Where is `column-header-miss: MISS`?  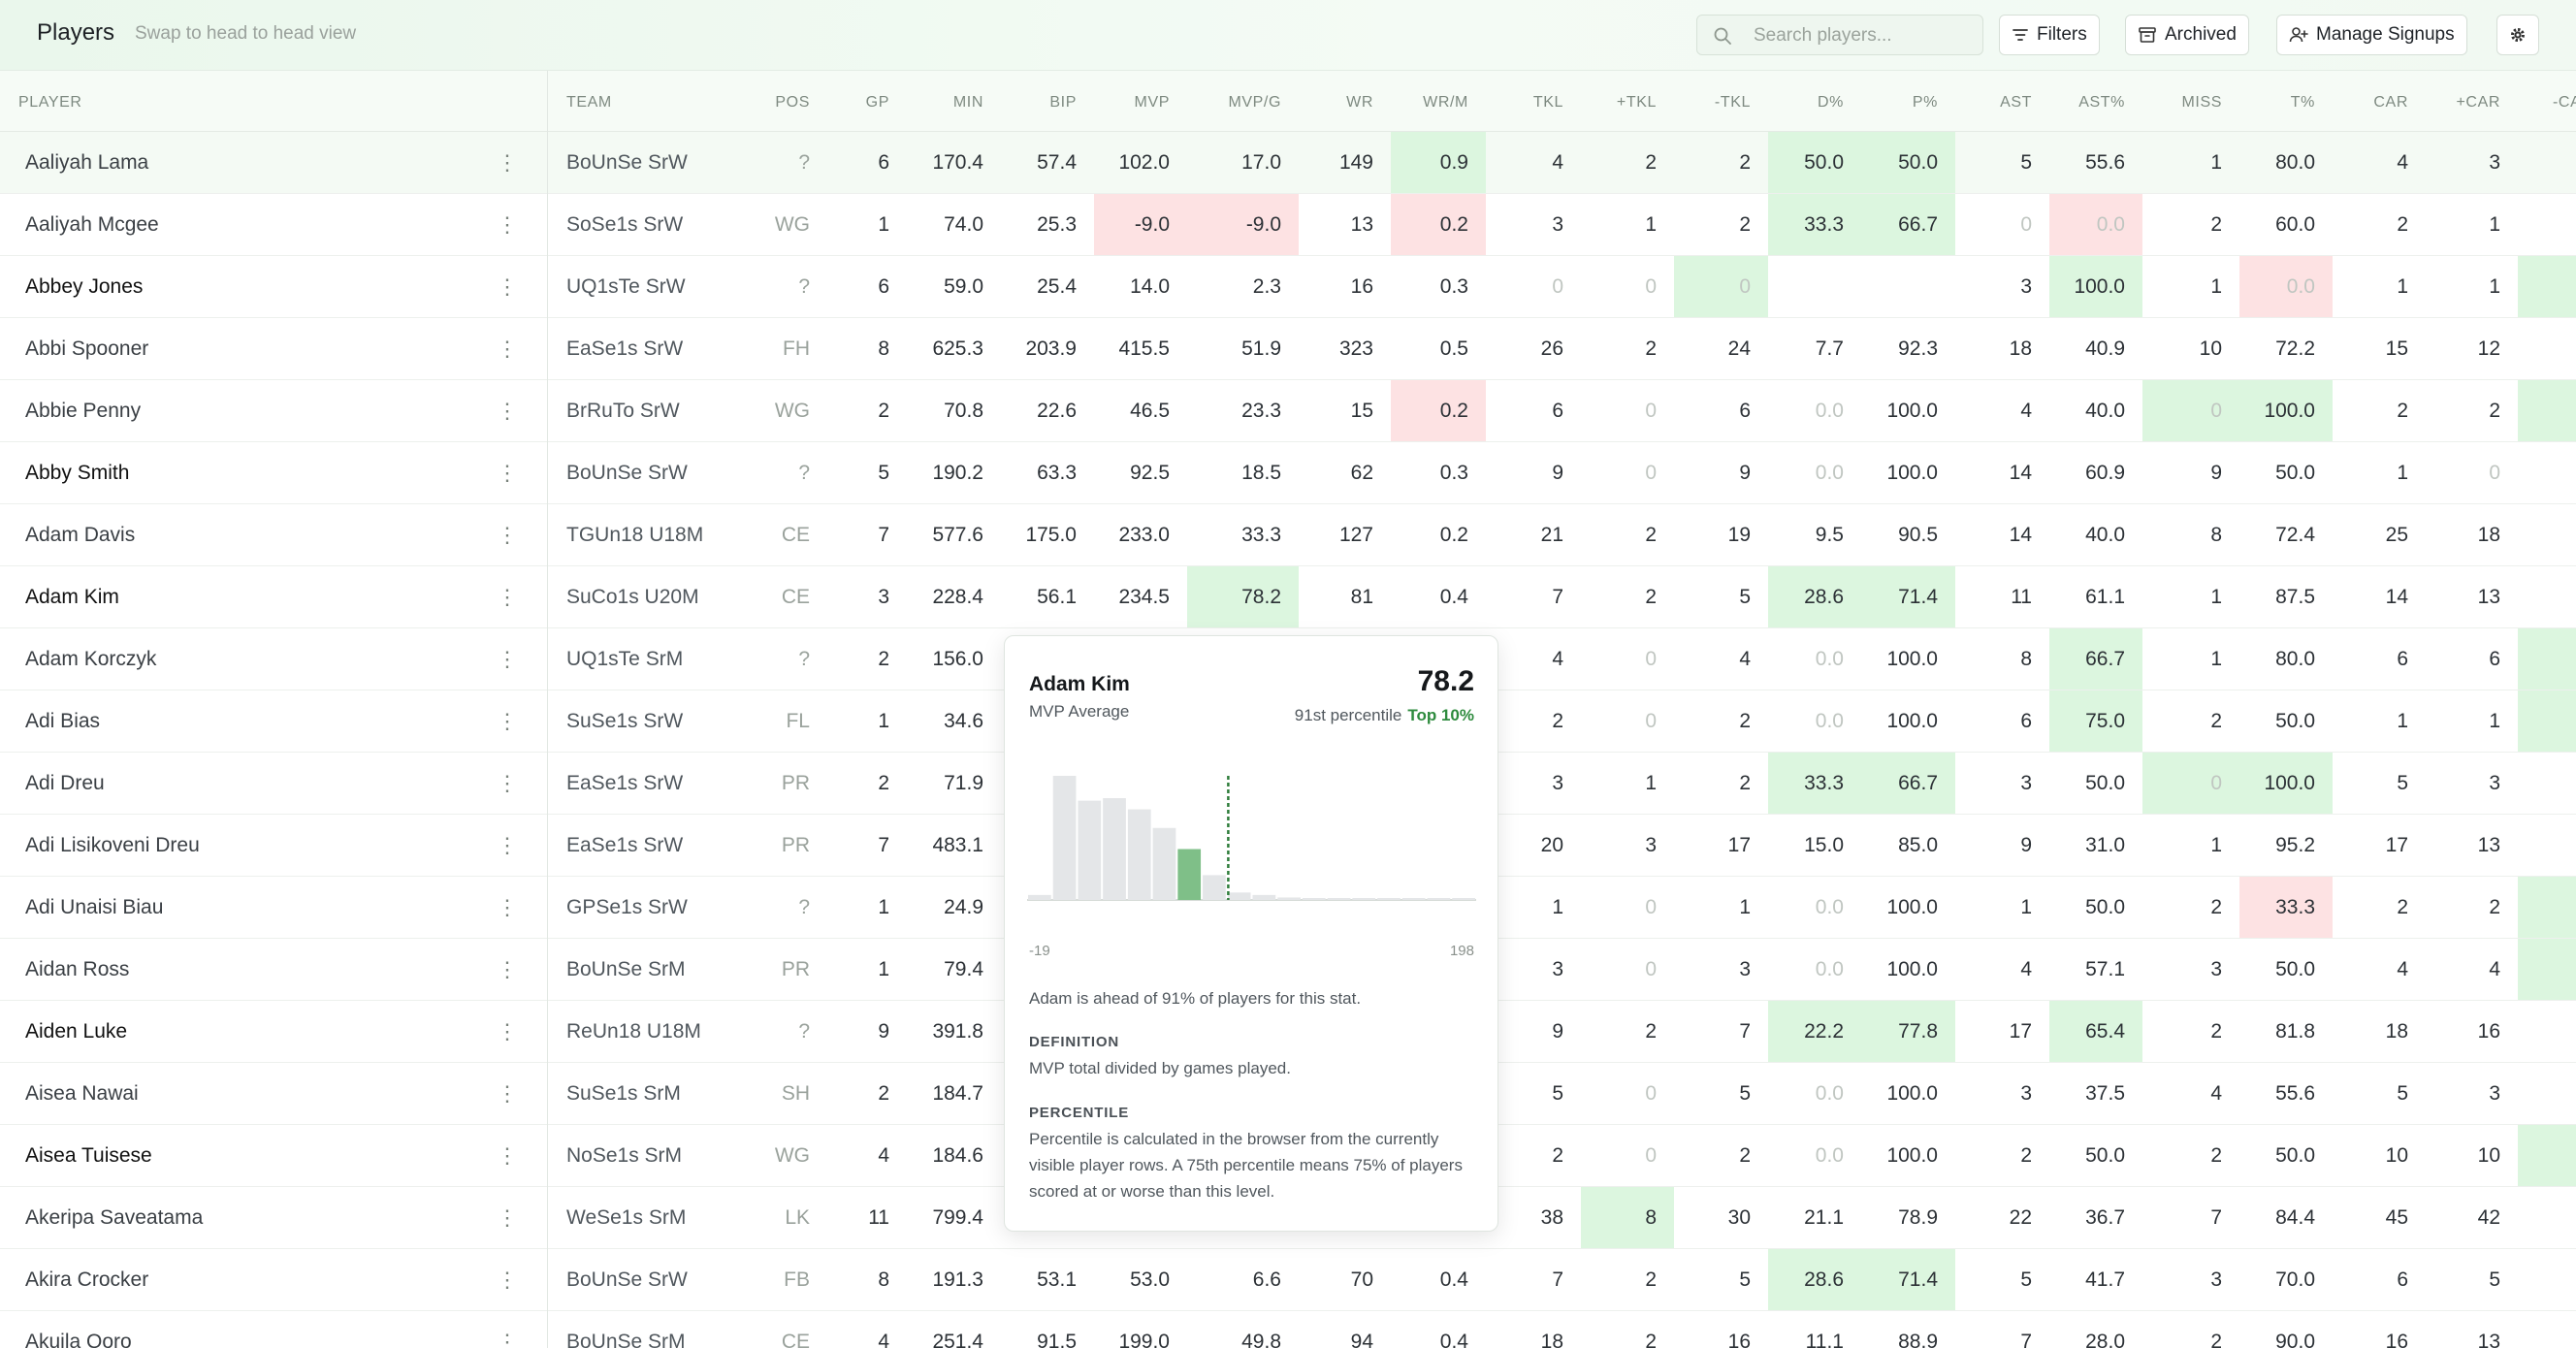 column-header-miss: MISS is located at coordinates (2201, 102).